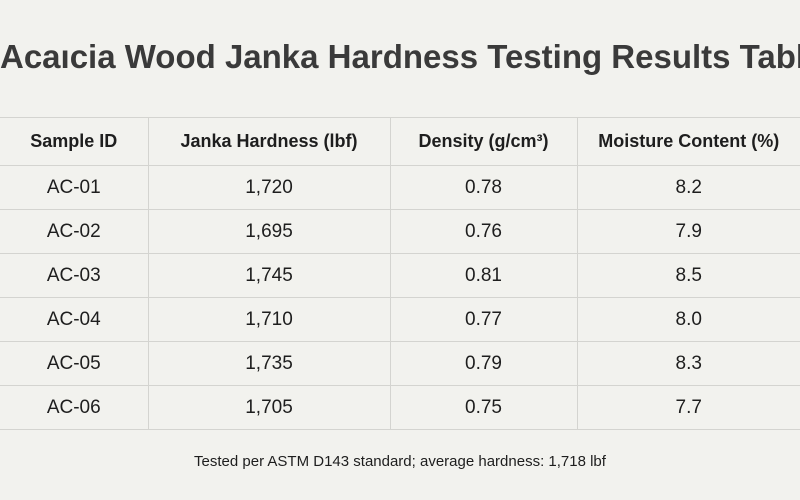 The height and width of the screenshot is (500, 800). What do you see at coordinates (269, 231) in the screenshot?
I see `table-cell: 1,695` at bounding box center [269, 231].